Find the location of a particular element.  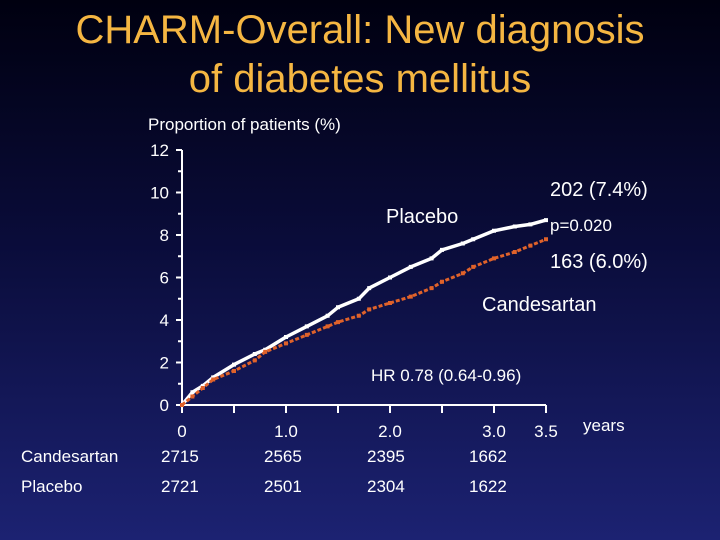

y-tick-label: 12 is located at coordinates (159, 150).